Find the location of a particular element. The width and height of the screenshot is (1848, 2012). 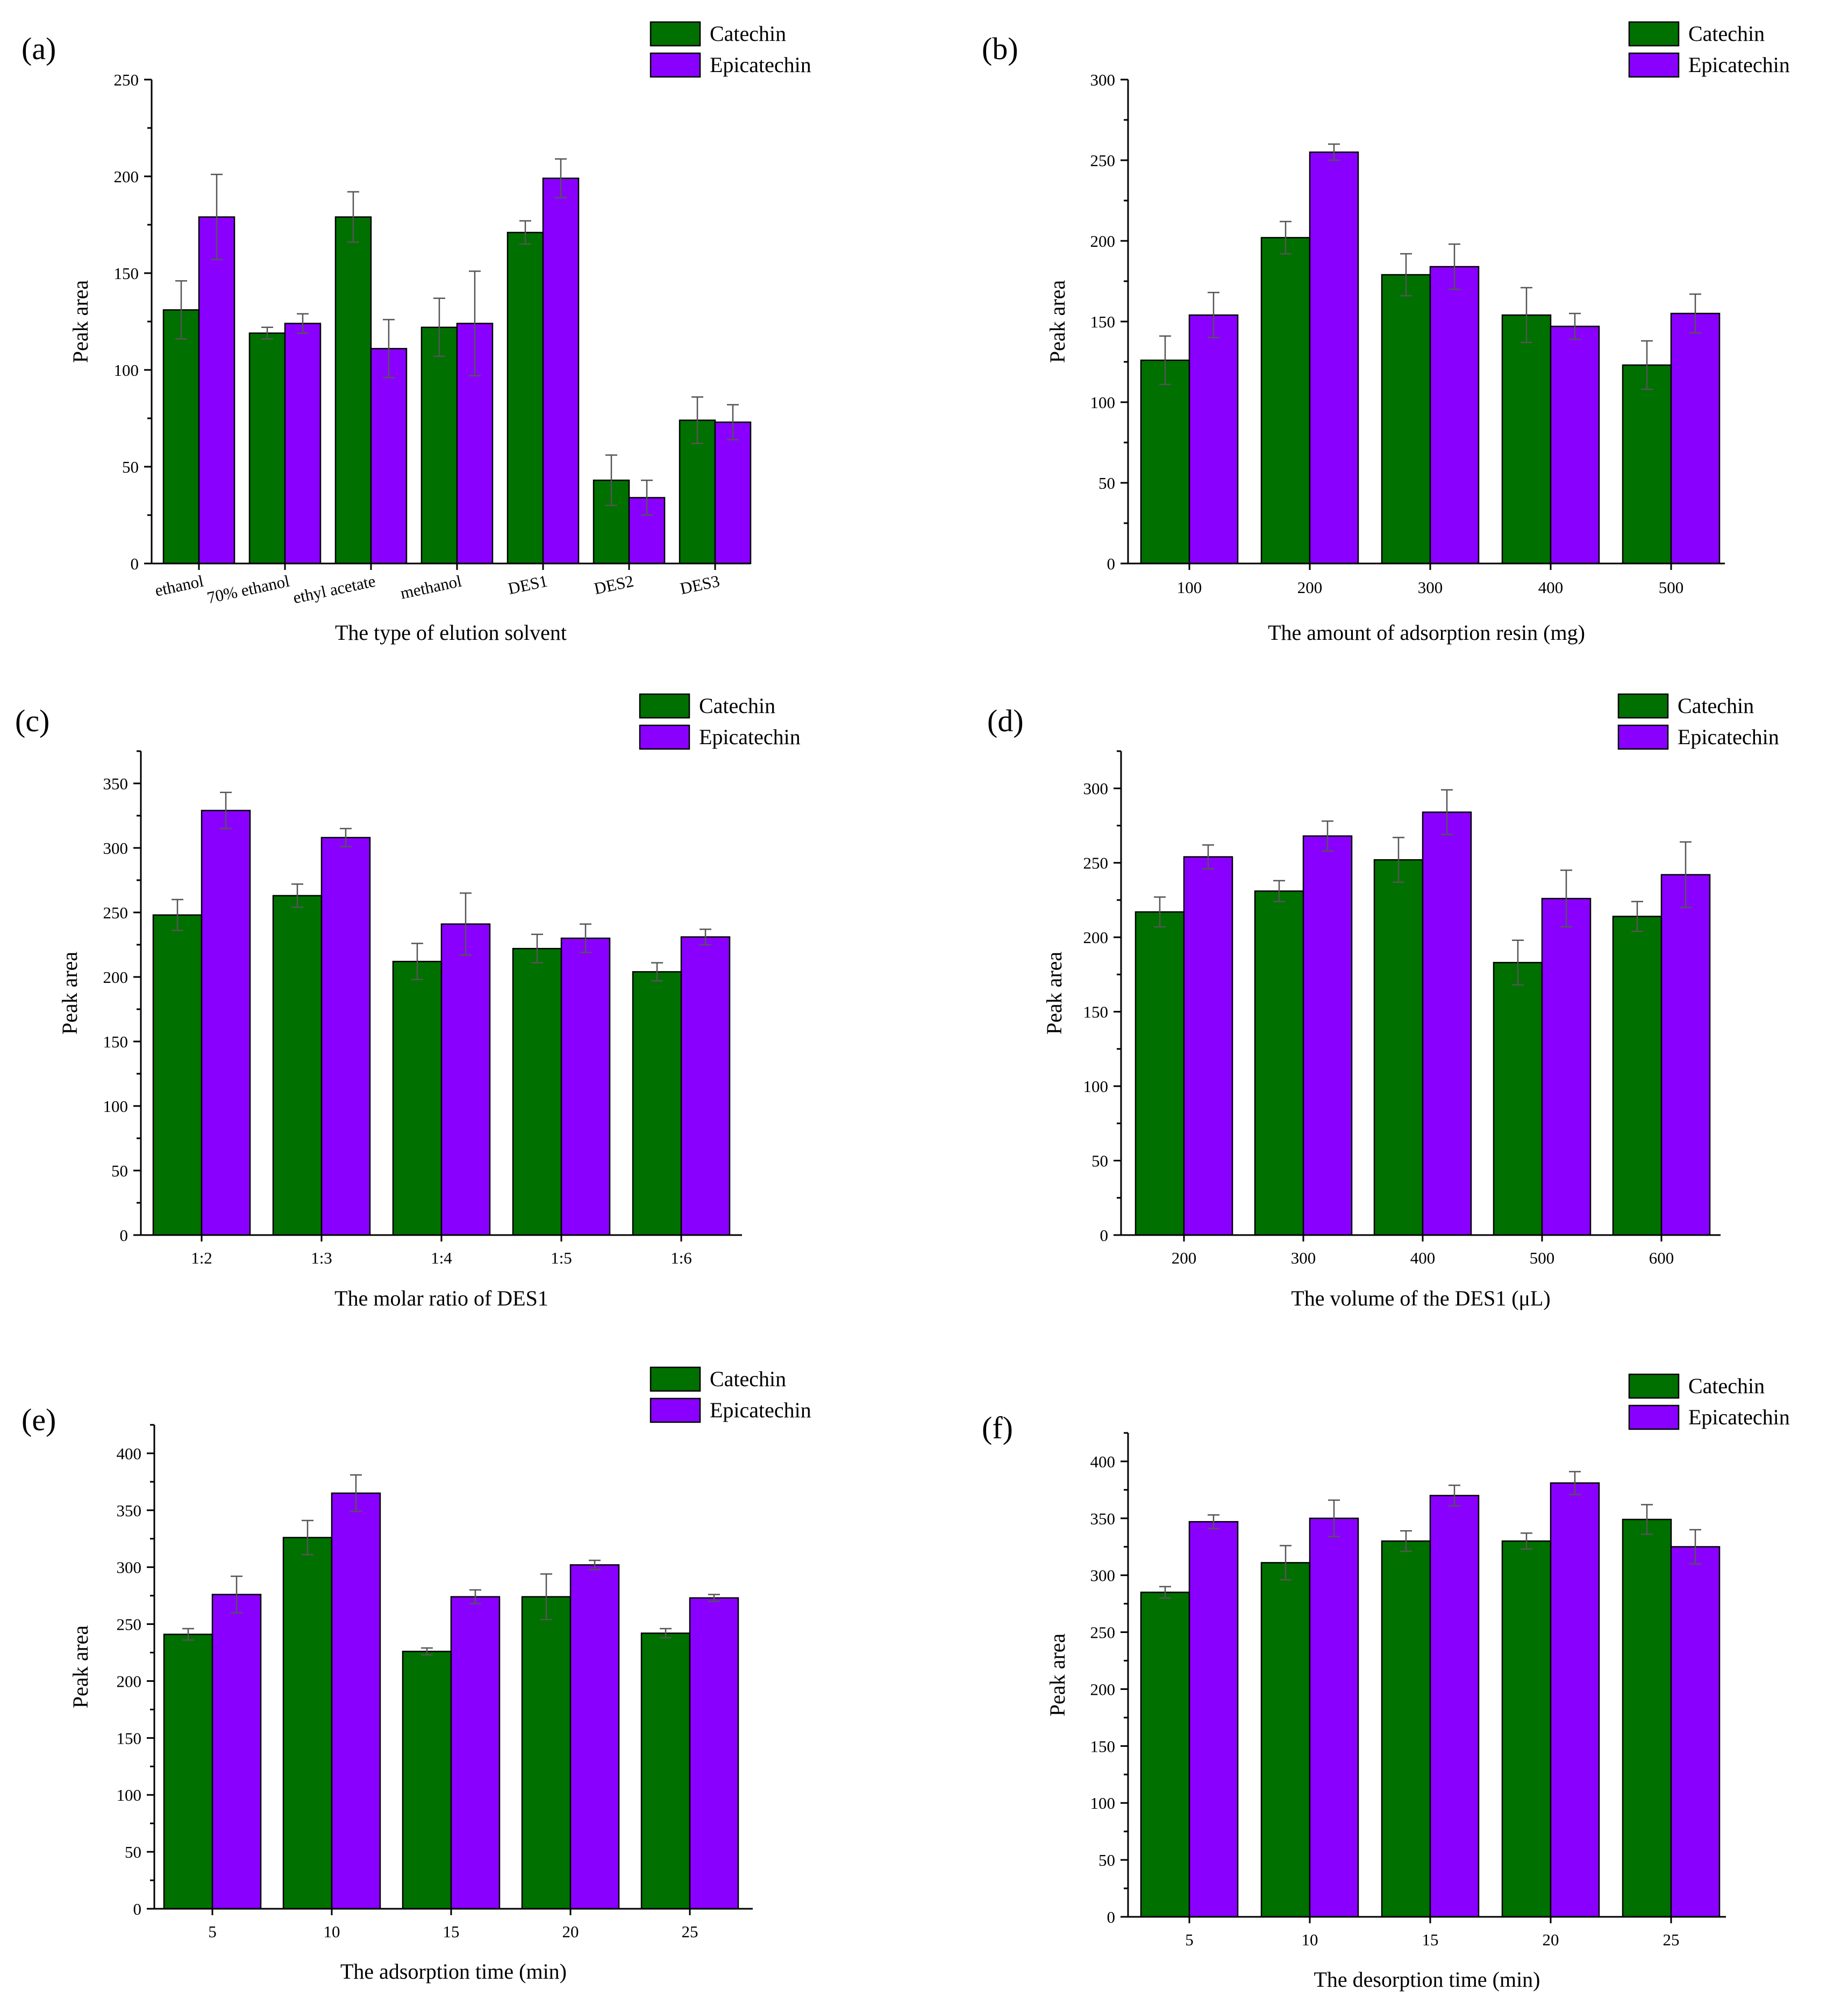

x-tick-label: 200 is located at coordinates (1184, 1257).